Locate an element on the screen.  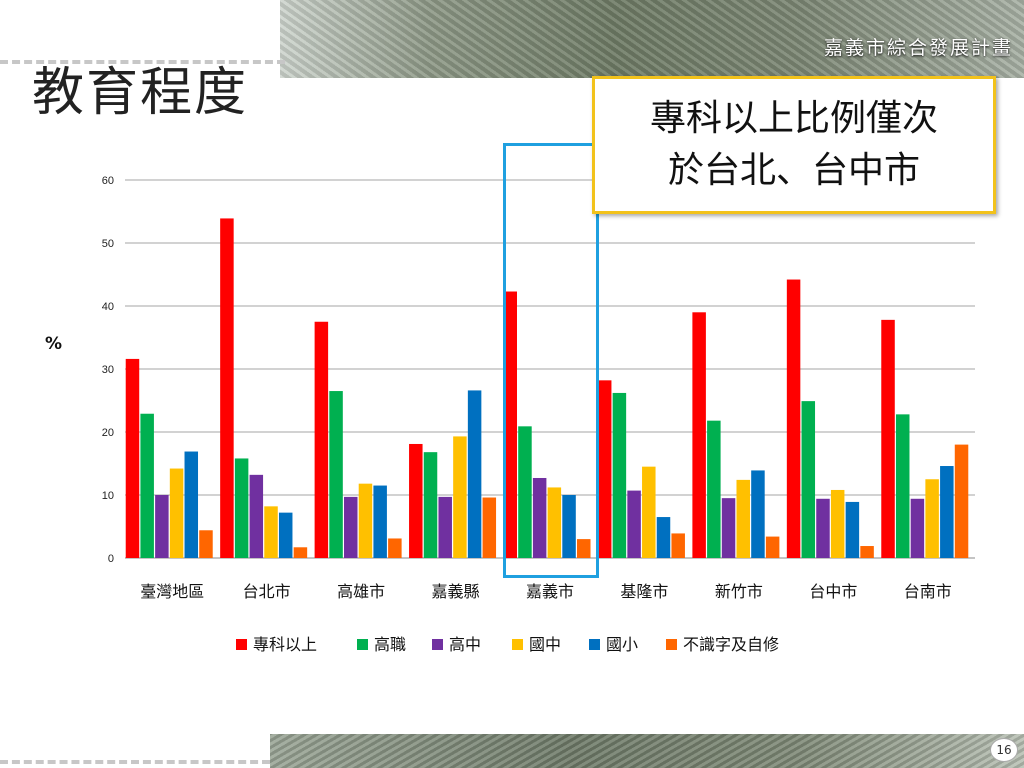
legend: 專科以上 高職 高中 國中 國小 不識字及自修 is located at coordinates (507, 644).